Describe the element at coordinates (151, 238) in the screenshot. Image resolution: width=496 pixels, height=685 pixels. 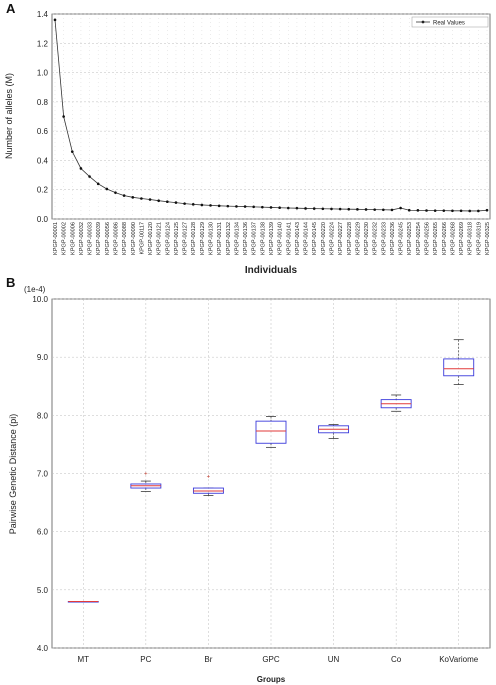
I see `x-tick-label: KPGP-00120` at that location.